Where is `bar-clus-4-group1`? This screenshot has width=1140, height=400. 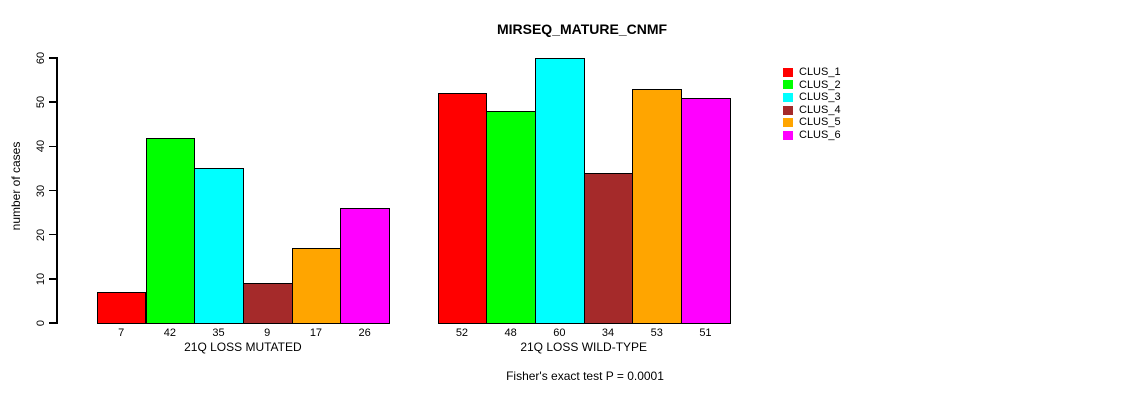 bar-clus-4-group1 is located at coordinates (267, 303).